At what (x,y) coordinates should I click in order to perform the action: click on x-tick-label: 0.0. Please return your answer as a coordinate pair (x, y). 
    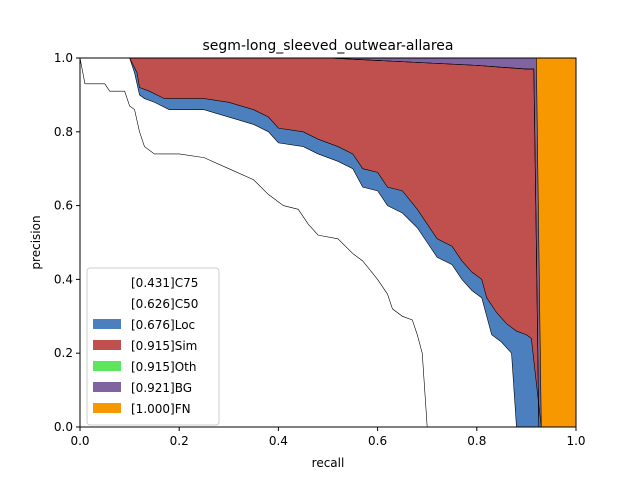
    Looking at the image, I should click on (79, 441).